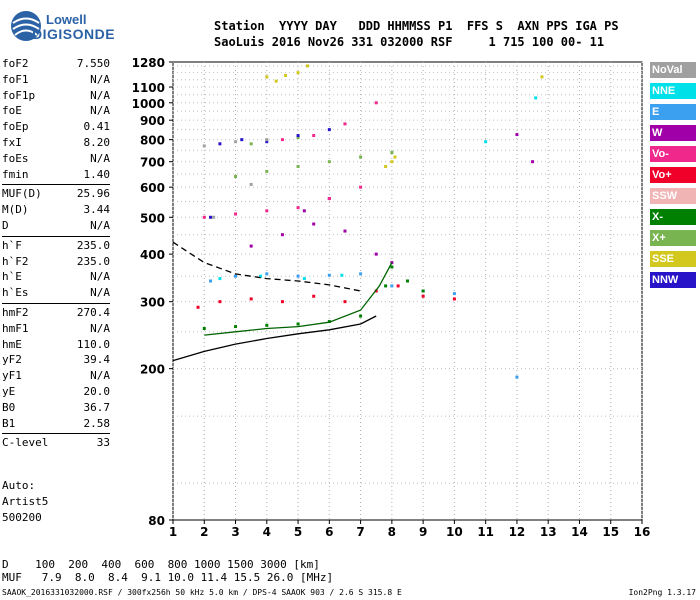  What do you see at coordinates (517, 532) in the screenshot?
I see `x-tick-label: 12` at bounding box center [517, 532].